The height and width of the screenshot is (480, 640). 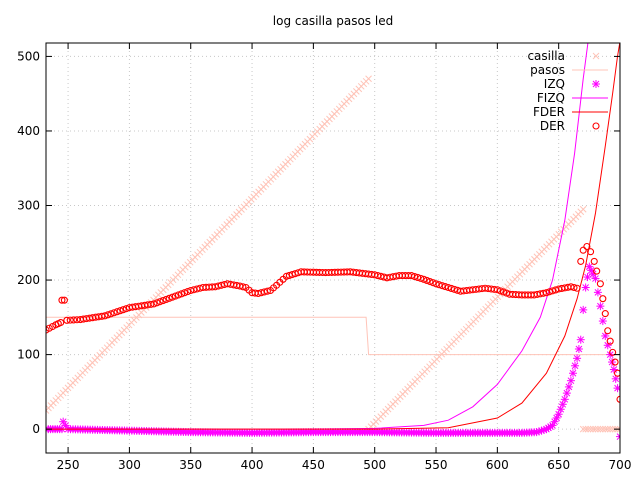 What do you see at coordinates (547, 70) in the screenshot?
I see `legend-label: pasos` at bounding box center [547, 70].